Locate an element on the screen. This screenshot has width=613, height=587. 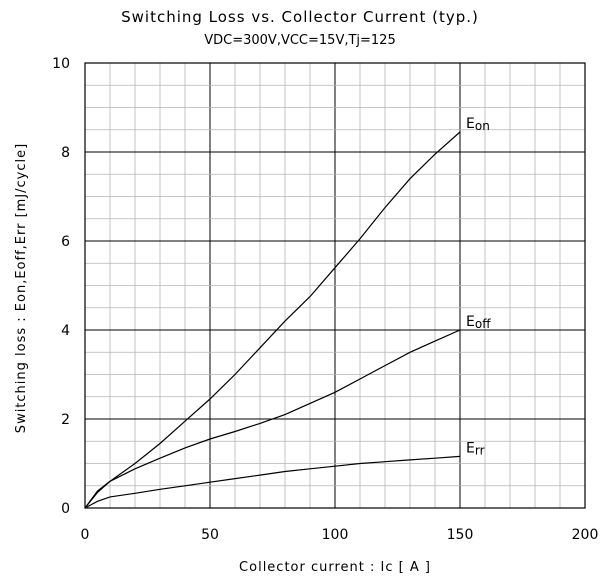
y-tick-label: 10 is located at coordinates (61, 64).